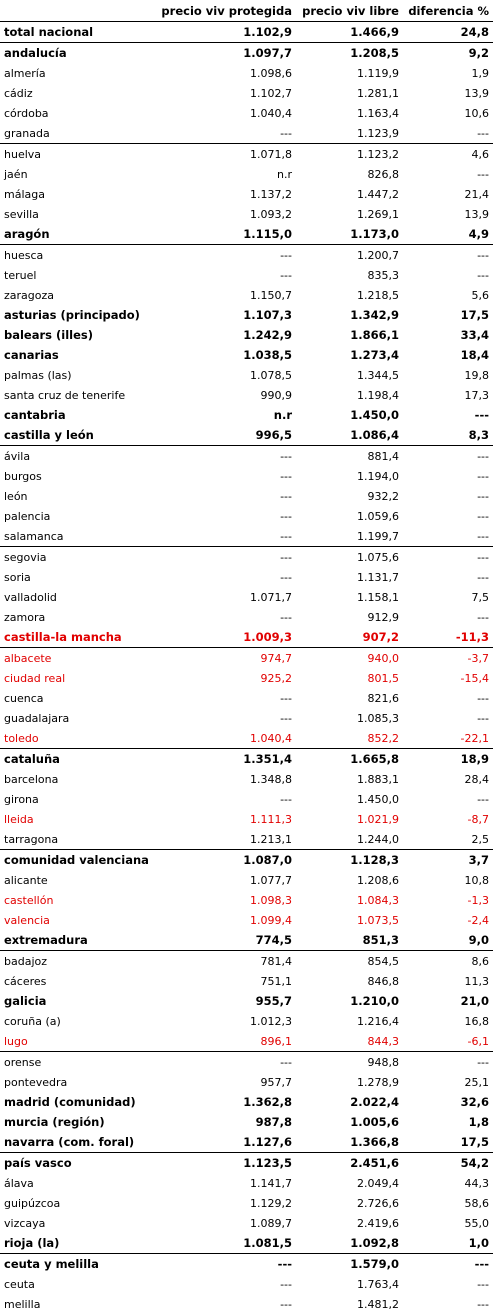 Image resolution: width=493 pixels, height=1314 pixels. I want to click on region-name-cell: santa cruz de tenerife, so click(77, 395).